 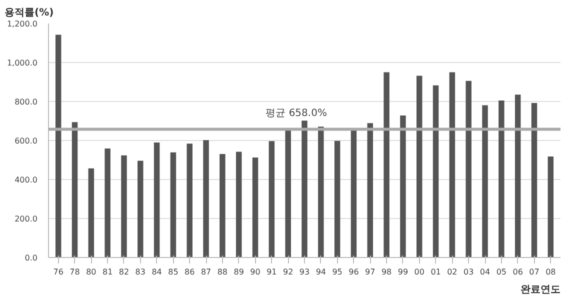 I want to click on x-tick-label: 04, so click(x=485, y=272).